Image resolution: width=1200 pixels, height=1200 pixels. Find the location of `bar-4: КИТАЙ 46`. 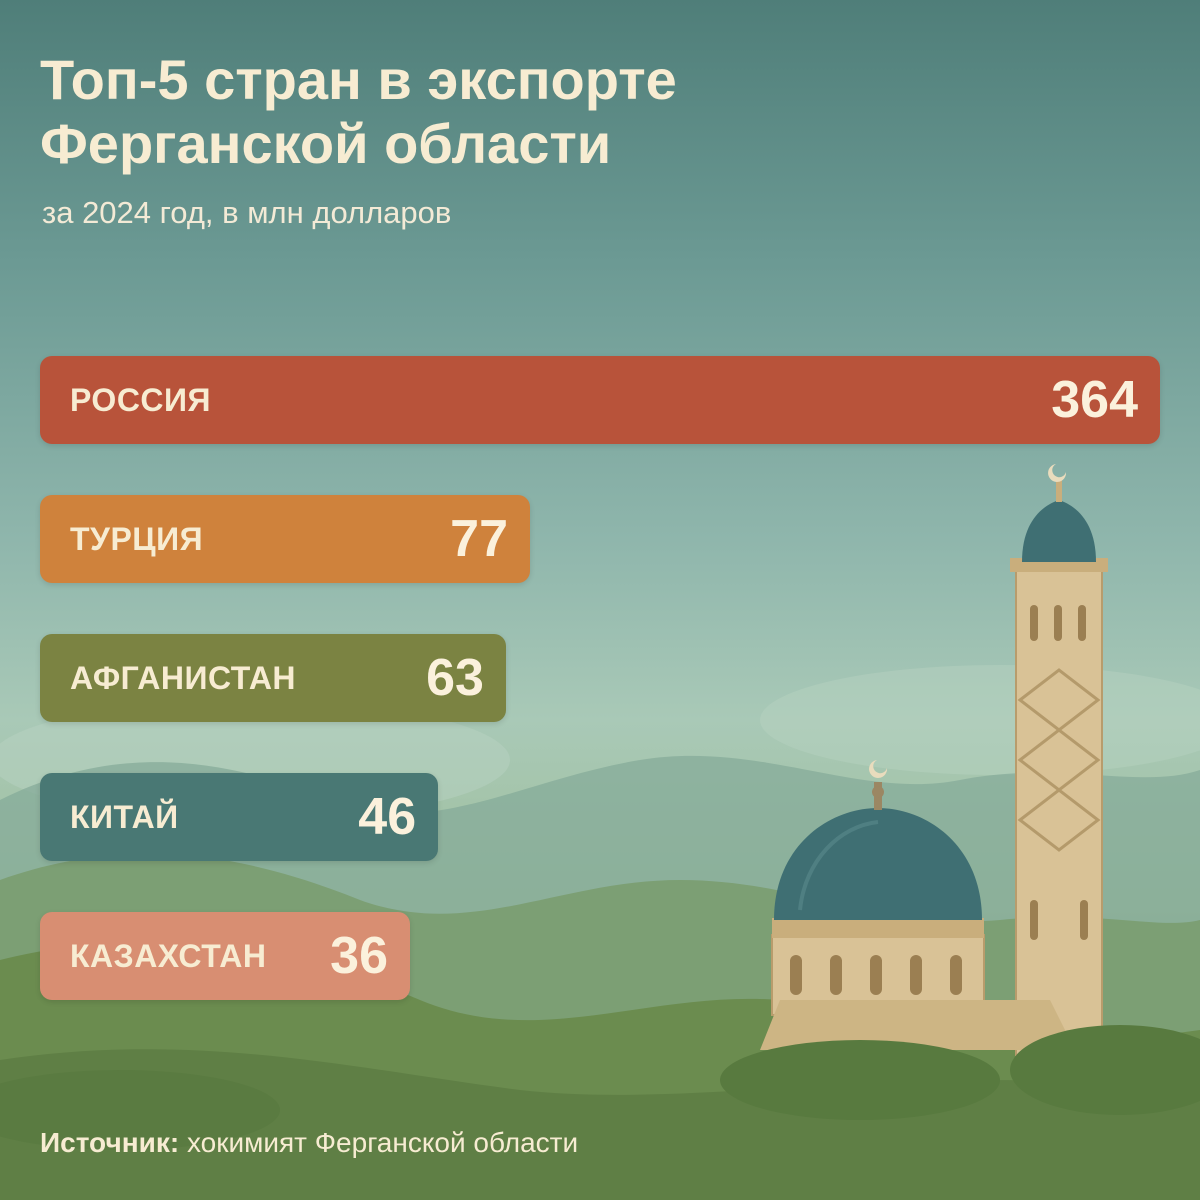

bar-4: КИТАЙ 46 is located at coordinates (239, 817).